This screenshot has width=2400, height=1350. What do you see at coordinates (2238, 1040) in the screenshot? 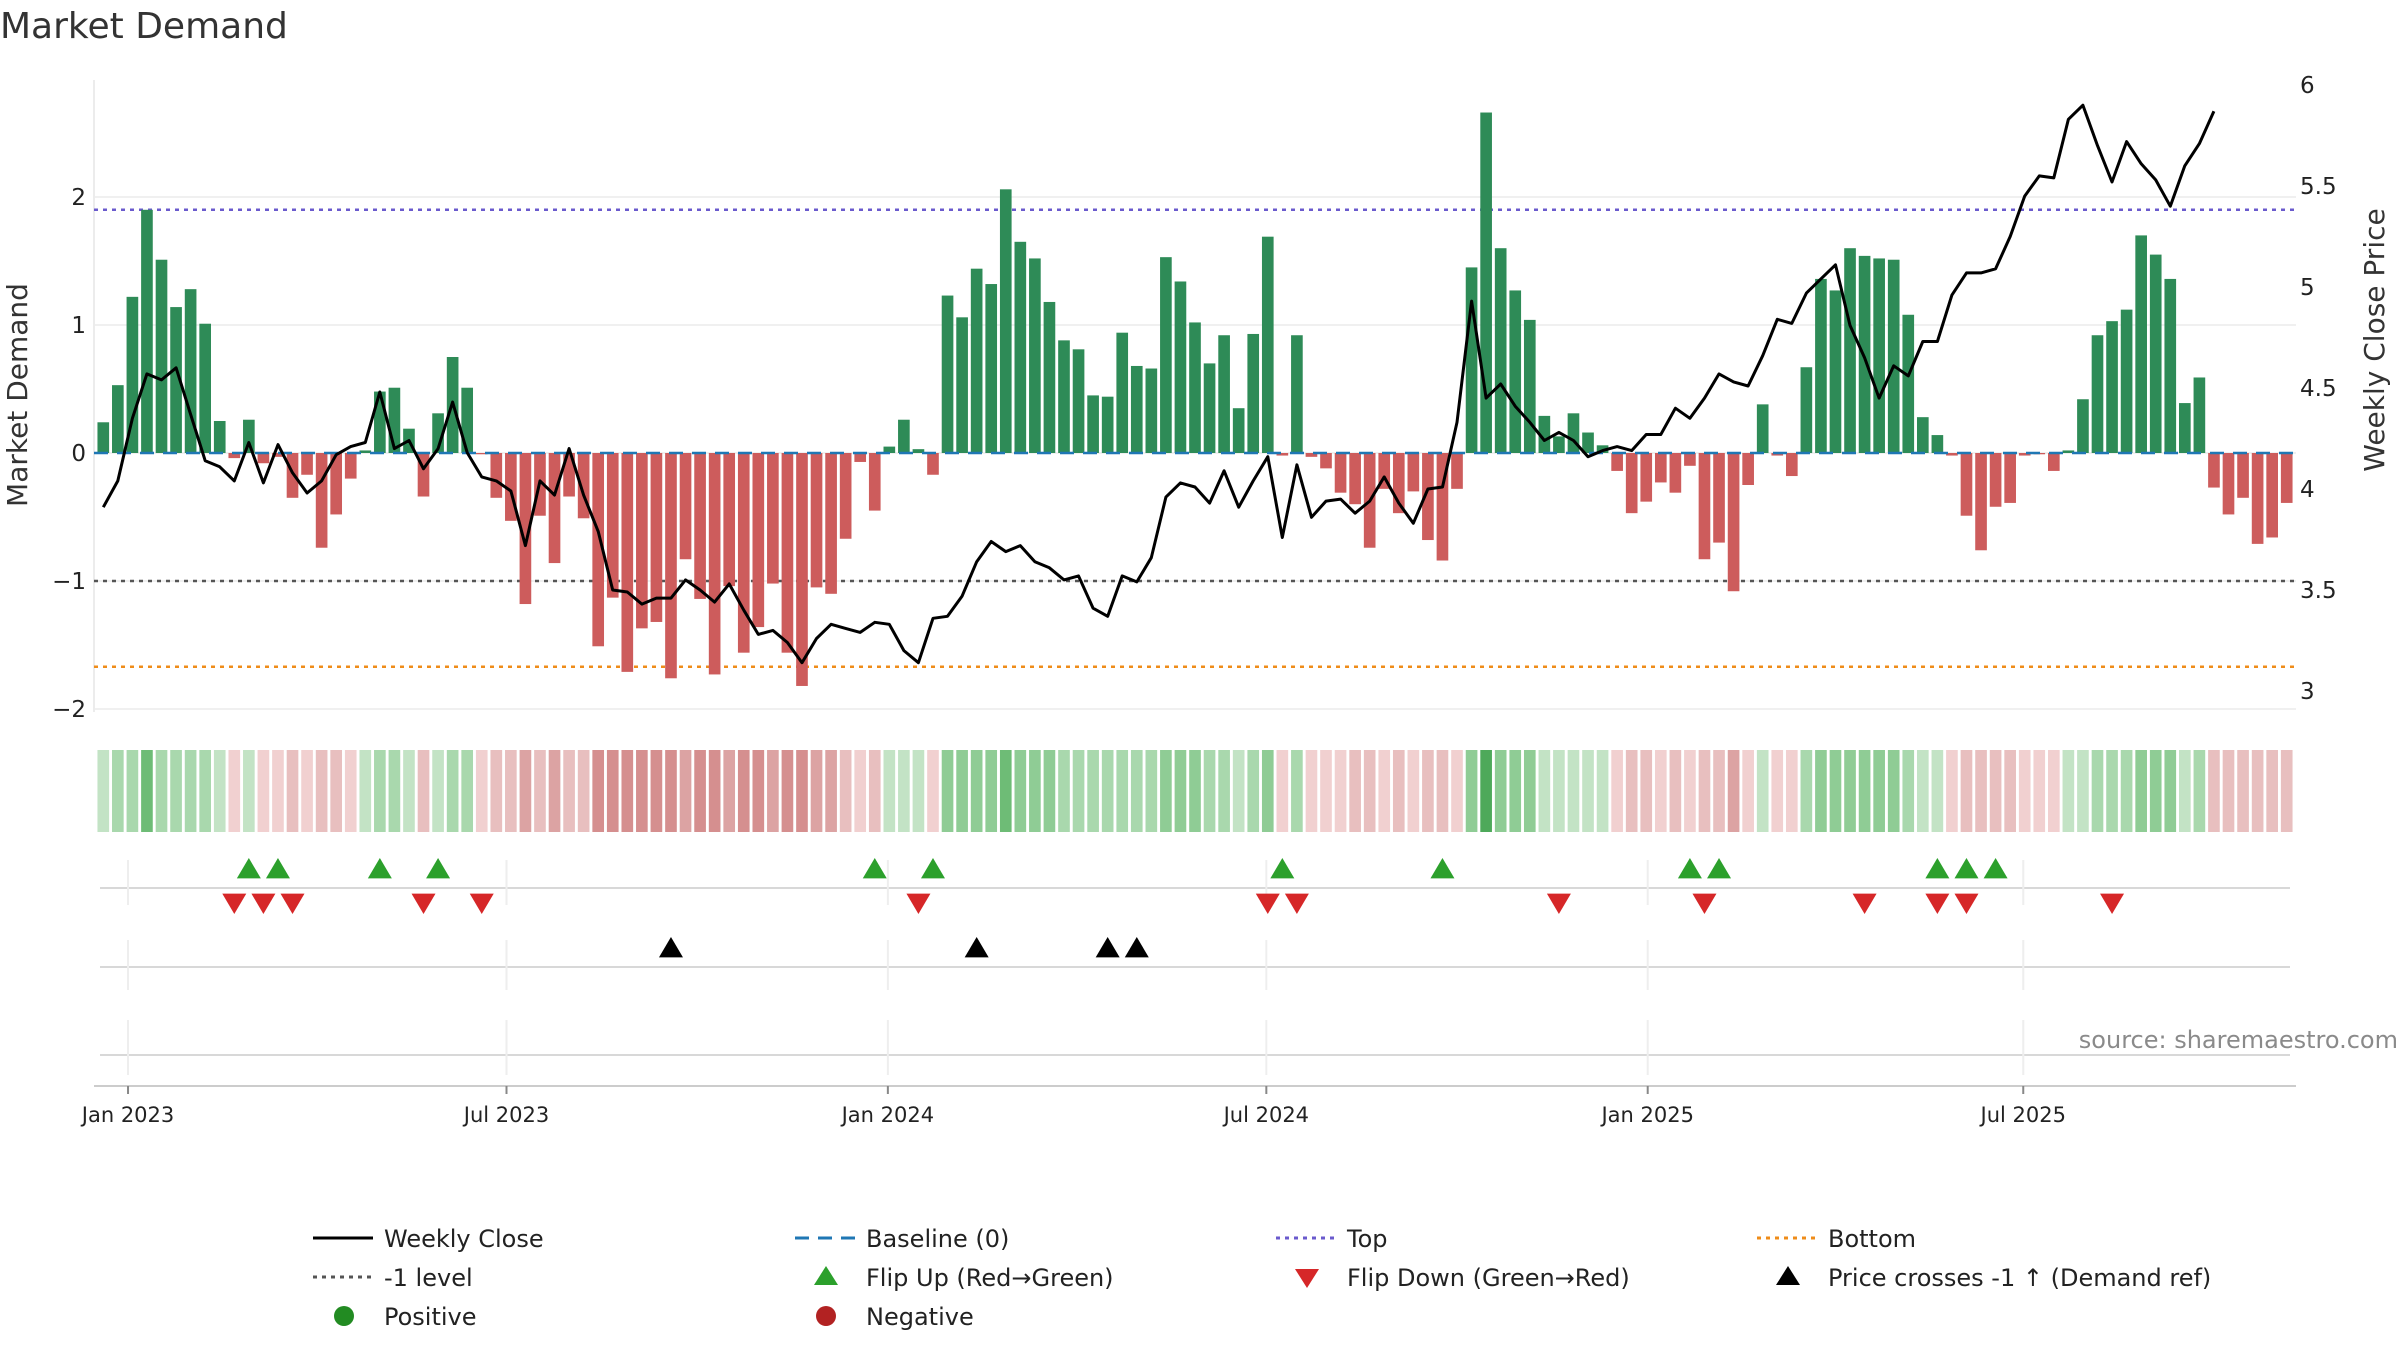
I see `source-credit: source: sharemaestro.com` at bounding box center [2238, 1040].